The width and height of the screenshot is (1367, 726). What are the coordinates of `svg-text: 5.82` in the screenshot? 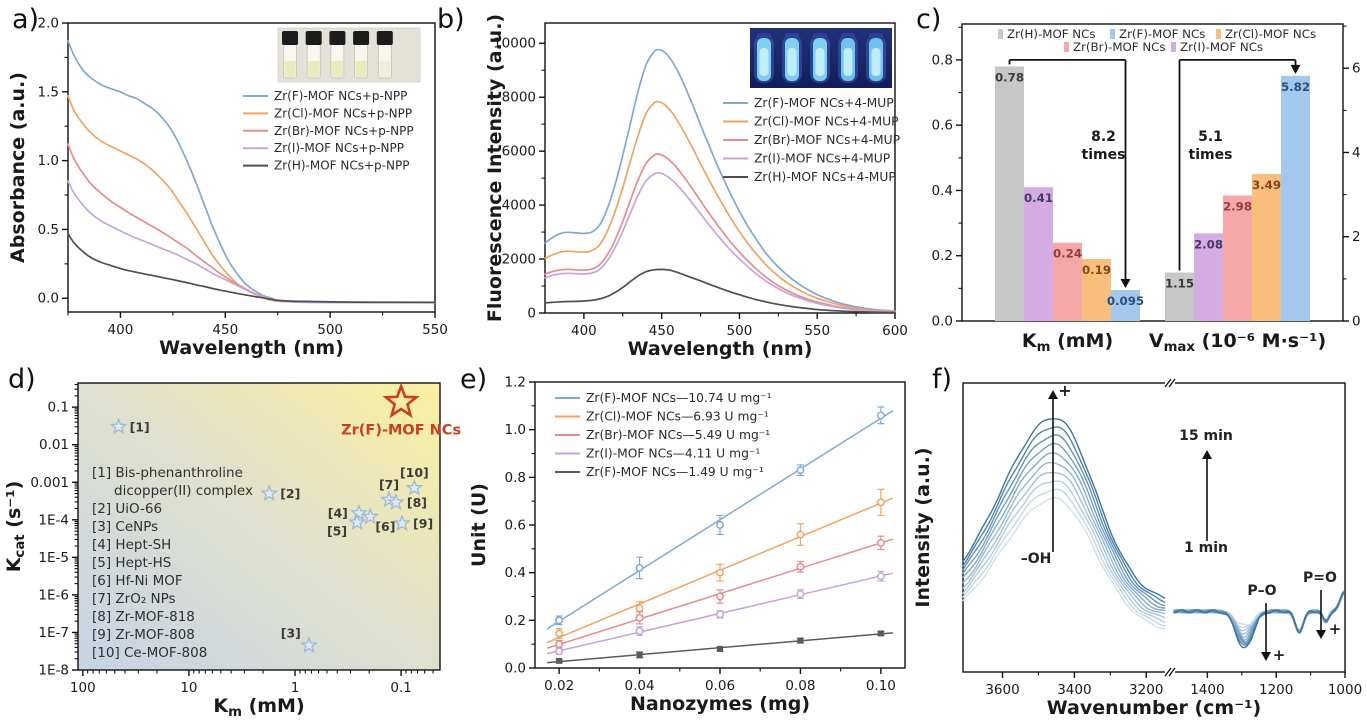 It's located at (1295, 87).